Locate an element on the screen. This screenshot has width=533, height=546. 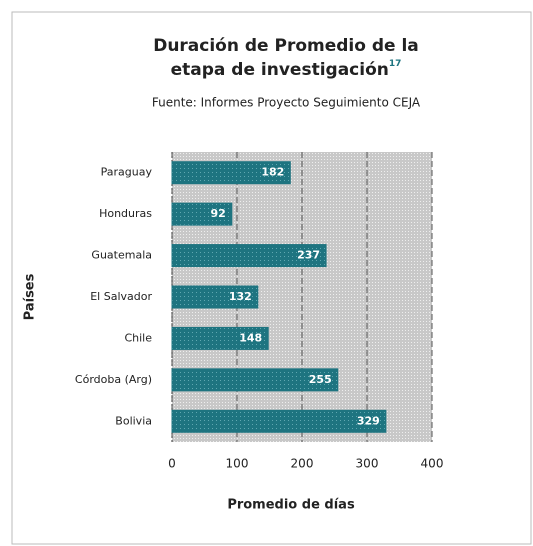
chart-title-line: etapa de investigación is located at coordinates (280, 70).